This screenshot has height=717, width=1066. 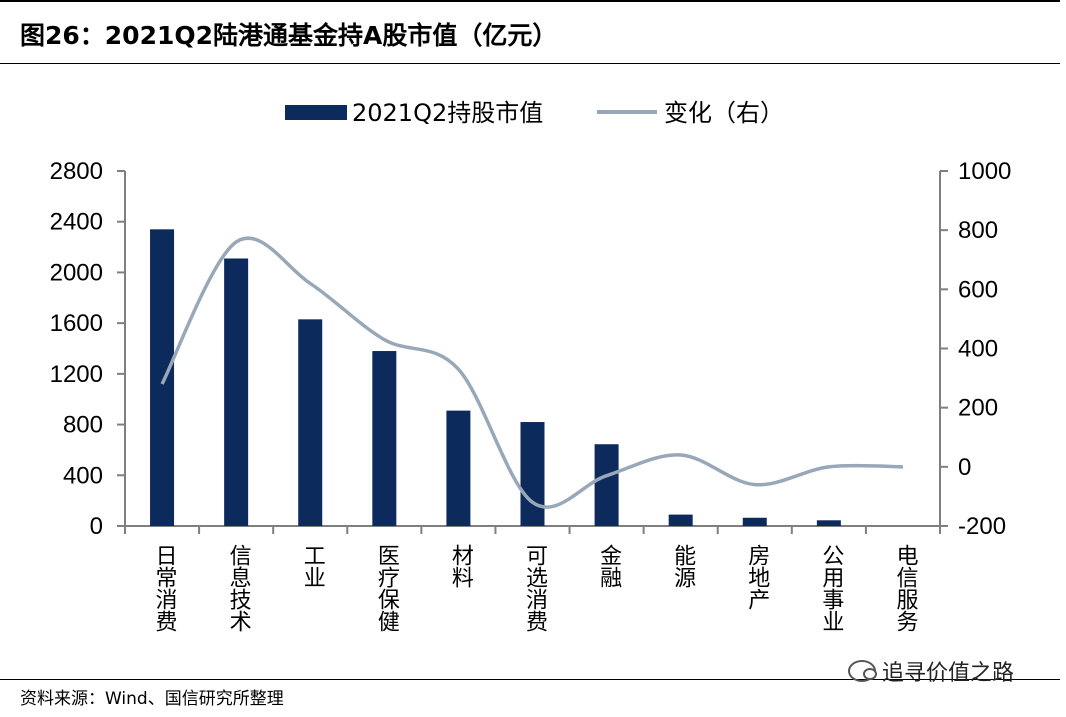 What do you see at coordinates (978, 349) in the screenshot?
I see `y-right-tick-label: 400` at bounding box center [978, 349].